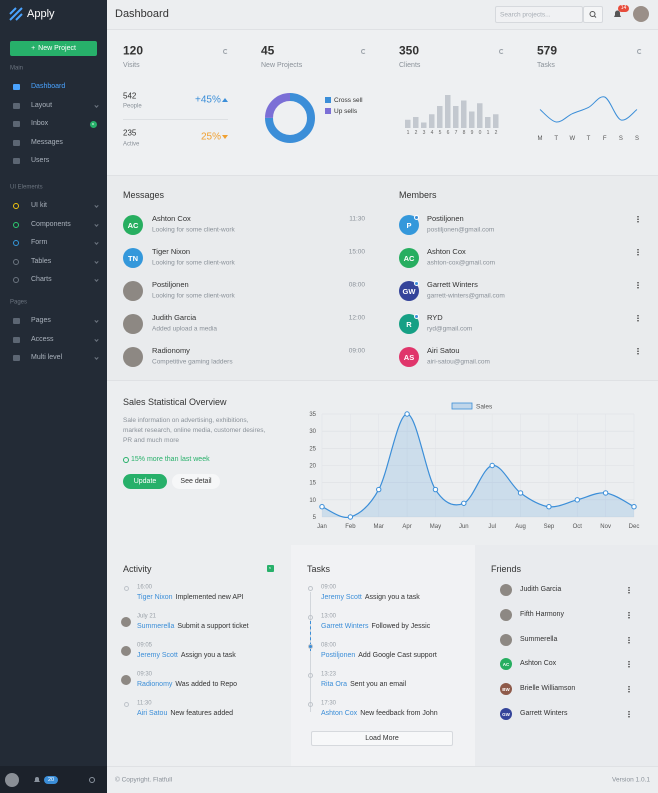 This screenshot has width=658, height=793. Describe the element at coordinates (631, 780) in the screenshot. I see `version: Version 1.0.1` at that location.